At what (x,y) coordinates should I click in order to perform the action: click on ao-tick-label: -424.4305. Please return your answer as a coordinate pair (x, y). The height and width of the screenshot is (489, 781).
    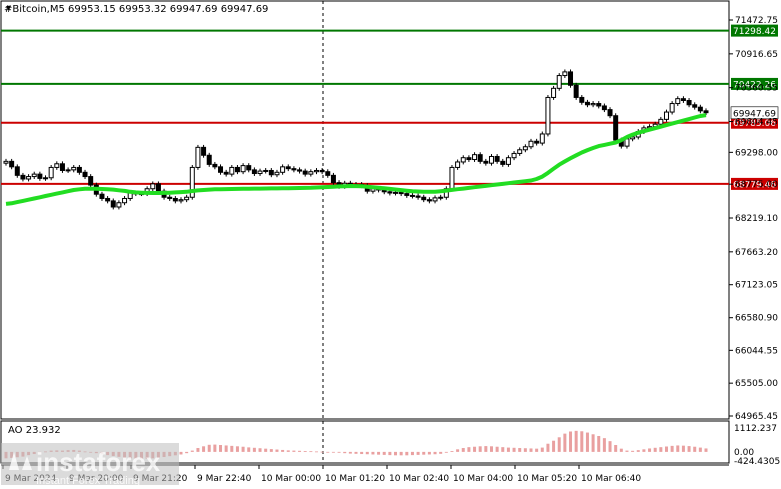
    Looking at the image, I should click on (757, 462).